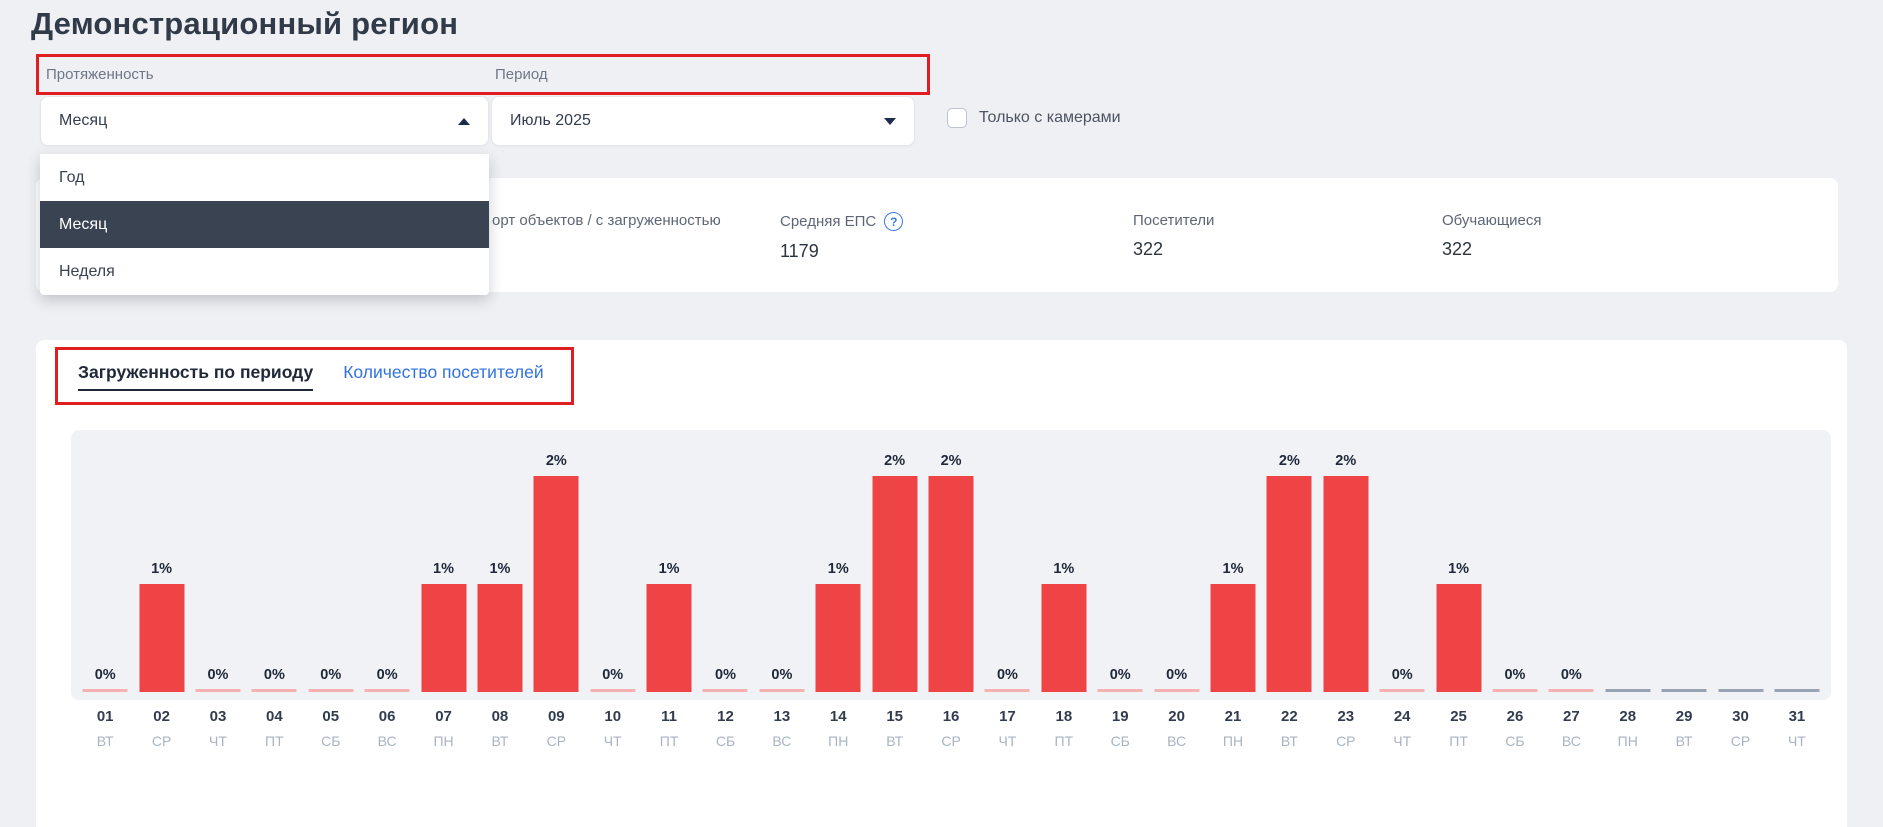  What do you see at coordinates (556, 728) in the screenshot?
I see `x-axis-label-09: 09 СР` at bounding box center [556, 728].